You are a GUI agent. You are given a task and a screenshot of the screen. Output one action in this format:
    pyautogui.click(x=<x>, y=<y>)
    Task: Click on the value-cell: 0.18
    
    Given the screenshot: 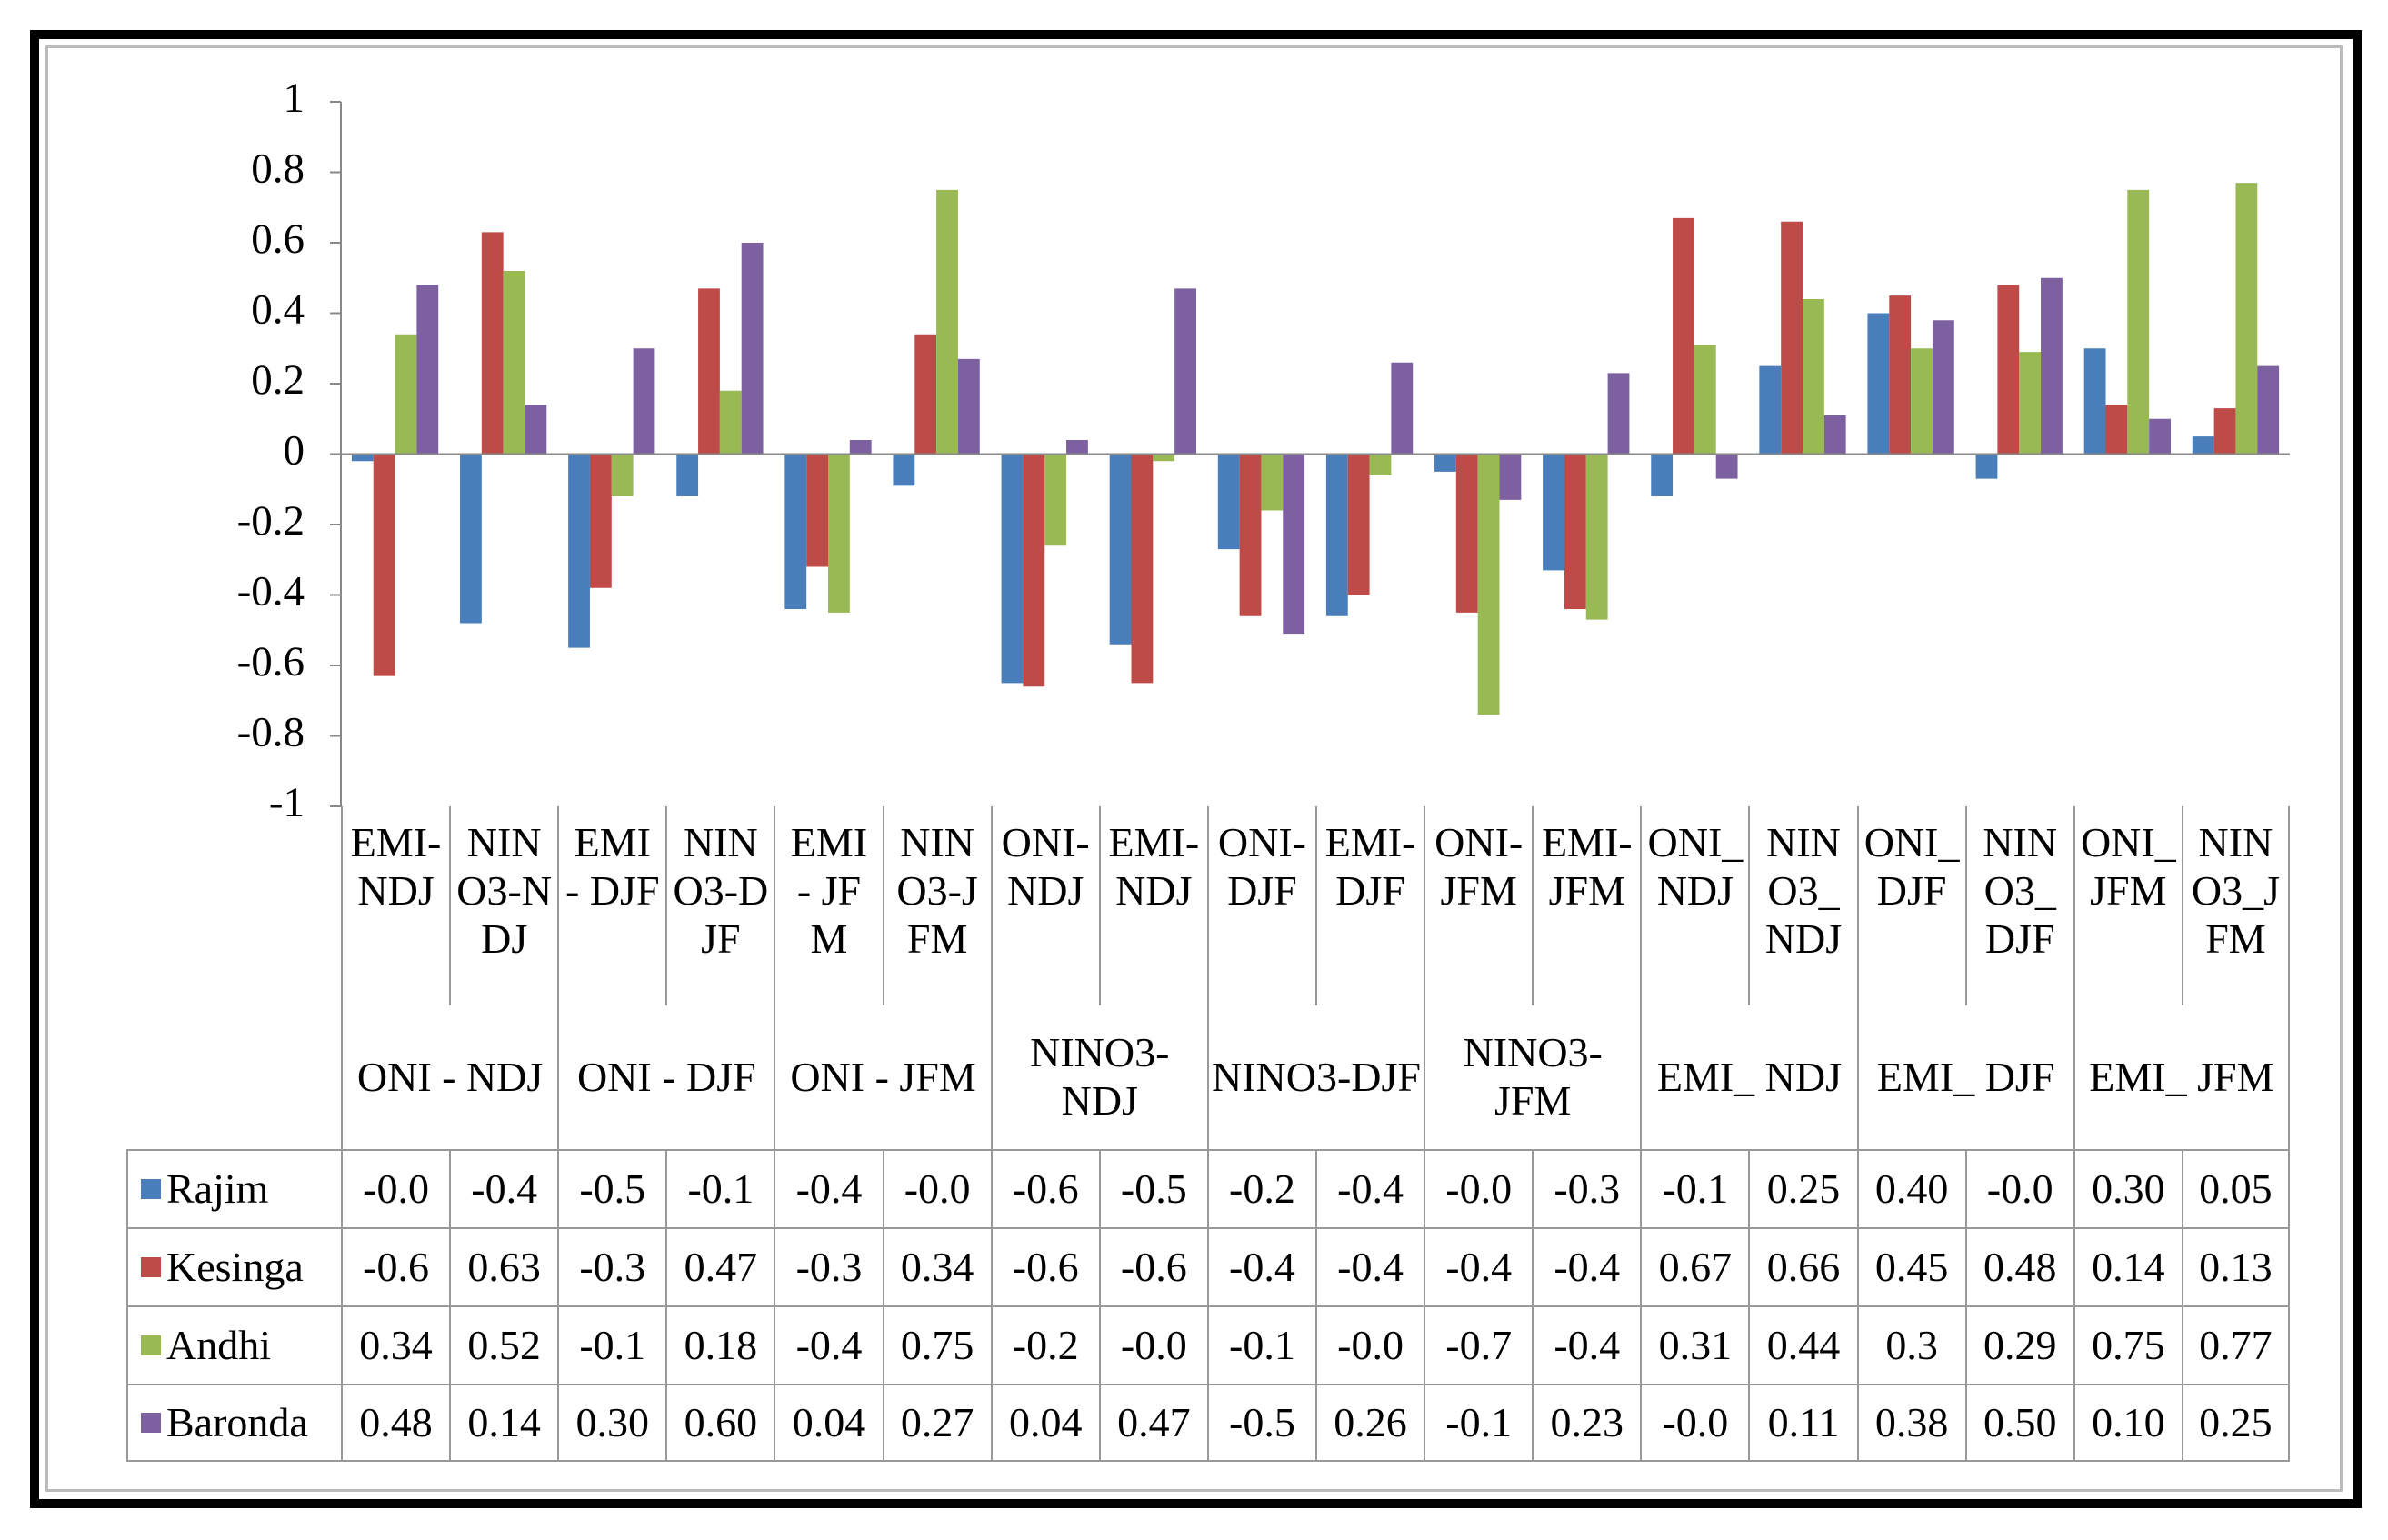 What is the action you would take?
    pyautogui.click(x=719, y=1344)
    